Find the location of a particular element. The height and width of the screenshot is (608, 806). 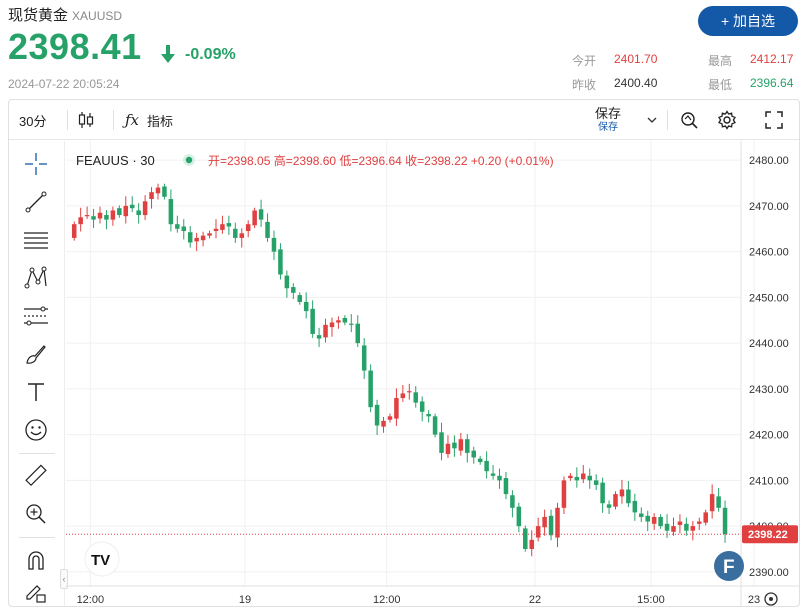

emoji-icon is located at coordinates (36, 430).